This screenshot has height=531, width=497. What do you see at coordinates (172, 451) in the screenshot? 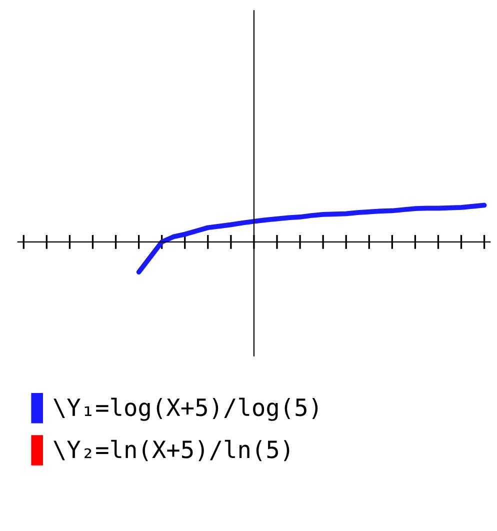
I see `legend-label: \Y₂=ln(X+5)/ln(5)` at bounding box center [172, 451].